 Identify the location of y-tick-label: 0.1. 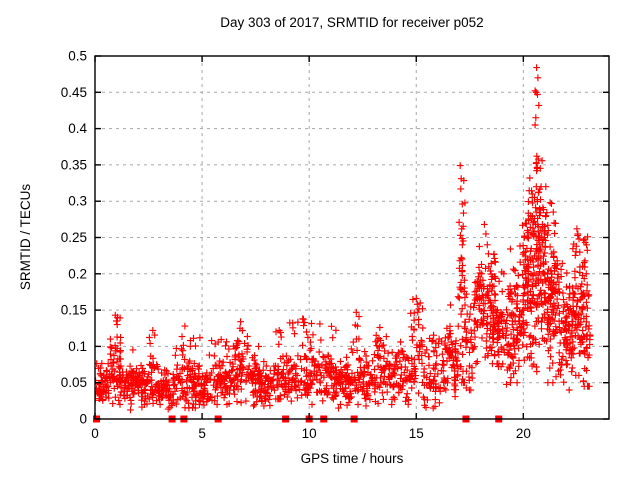
(77, 346).